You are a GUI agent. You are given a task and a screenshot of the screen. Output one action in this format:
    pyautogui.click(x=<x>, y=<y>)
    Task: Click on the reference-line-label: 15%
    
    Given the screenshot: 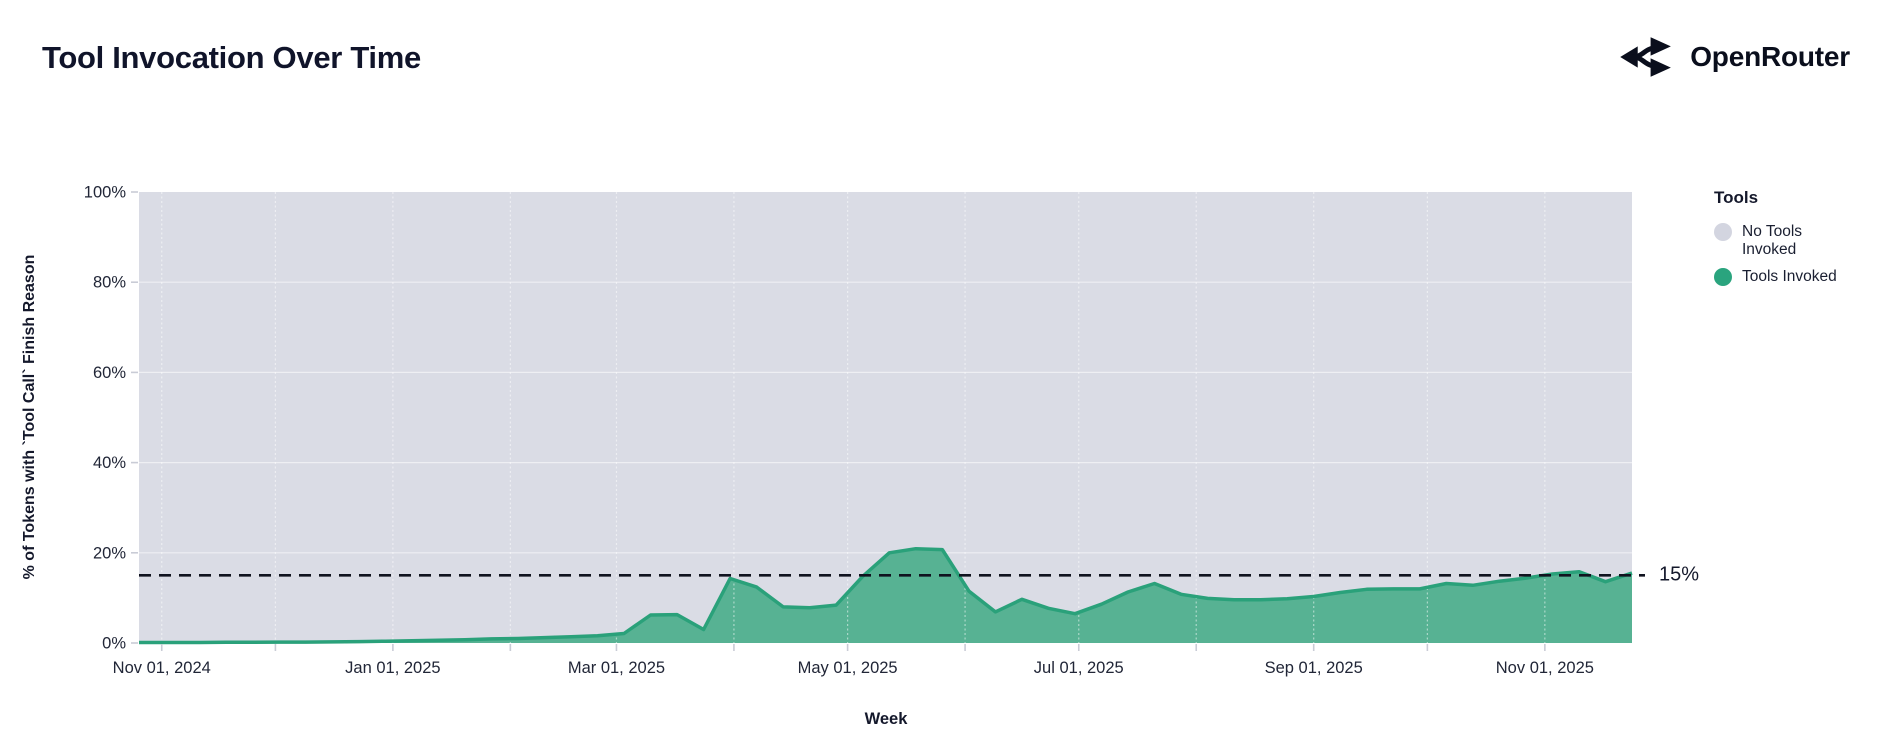 What is the action you would take?
    pyautogui.click(x=1679, y=574)
    